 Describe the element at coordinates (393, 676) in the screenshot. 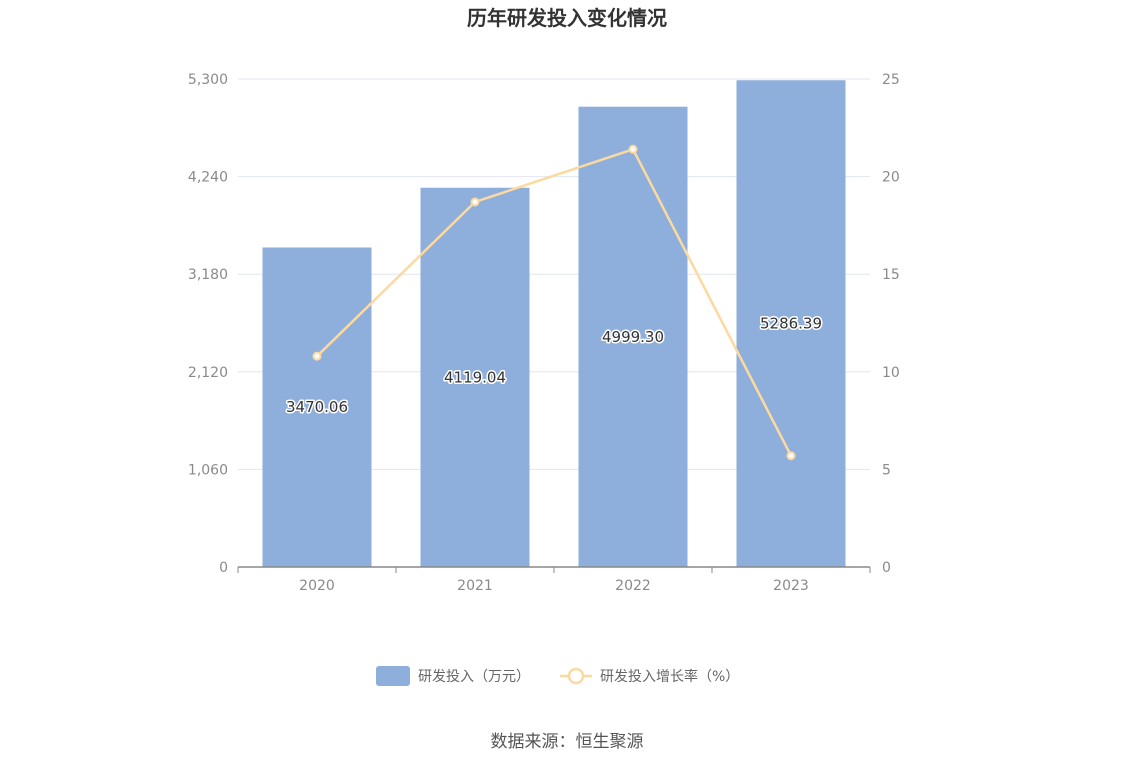

I see `legend-swatch-bar` at that location.